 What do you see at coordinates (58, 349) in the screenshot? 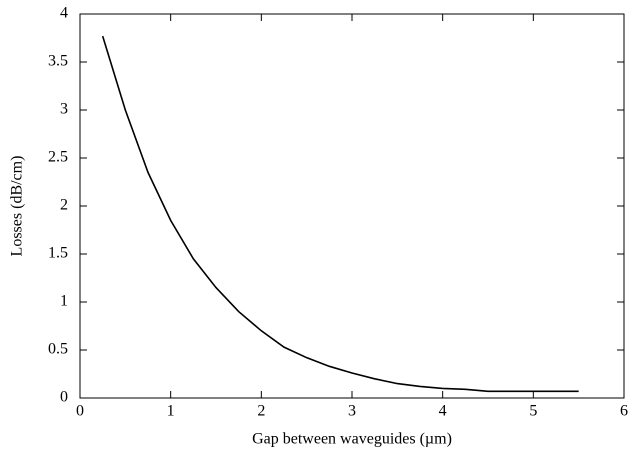
I see `y-tick-label: 0.5` at bounding box center [58, 349].